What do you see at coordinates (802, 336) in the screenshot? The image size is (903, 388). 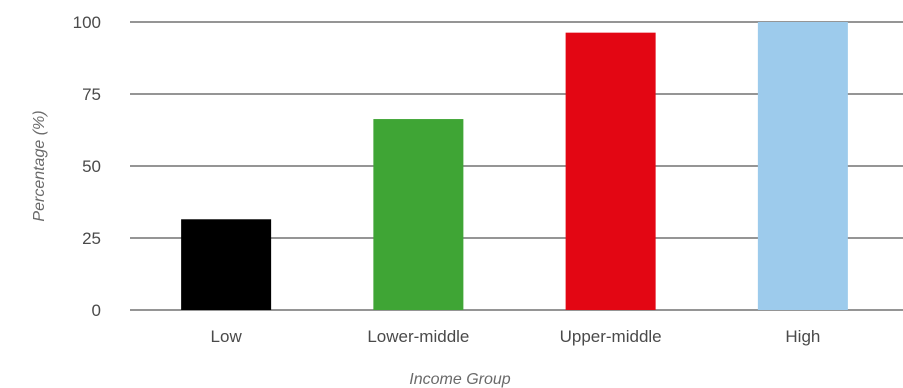 I see `x-tick-label: High` at bounding box center [802, 336].